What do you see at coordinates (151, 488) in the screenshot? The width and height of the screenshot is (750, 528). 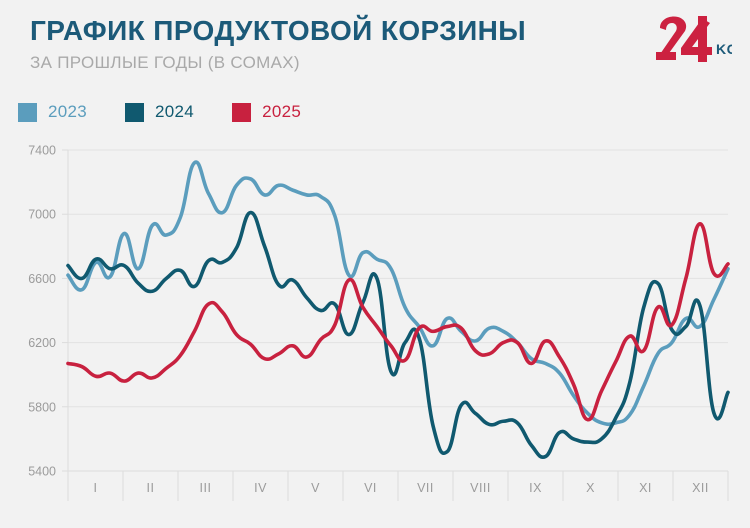 I see `x-tick-label: II` at bounding box center [151, 488].